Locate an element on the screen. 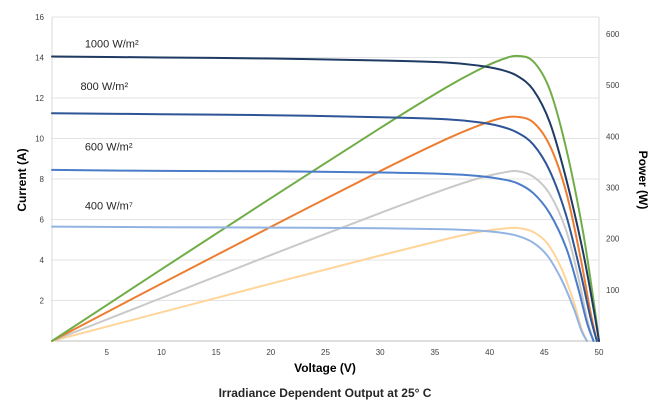  y-right-tick-label: 600 is located at coordinates (613, 34).